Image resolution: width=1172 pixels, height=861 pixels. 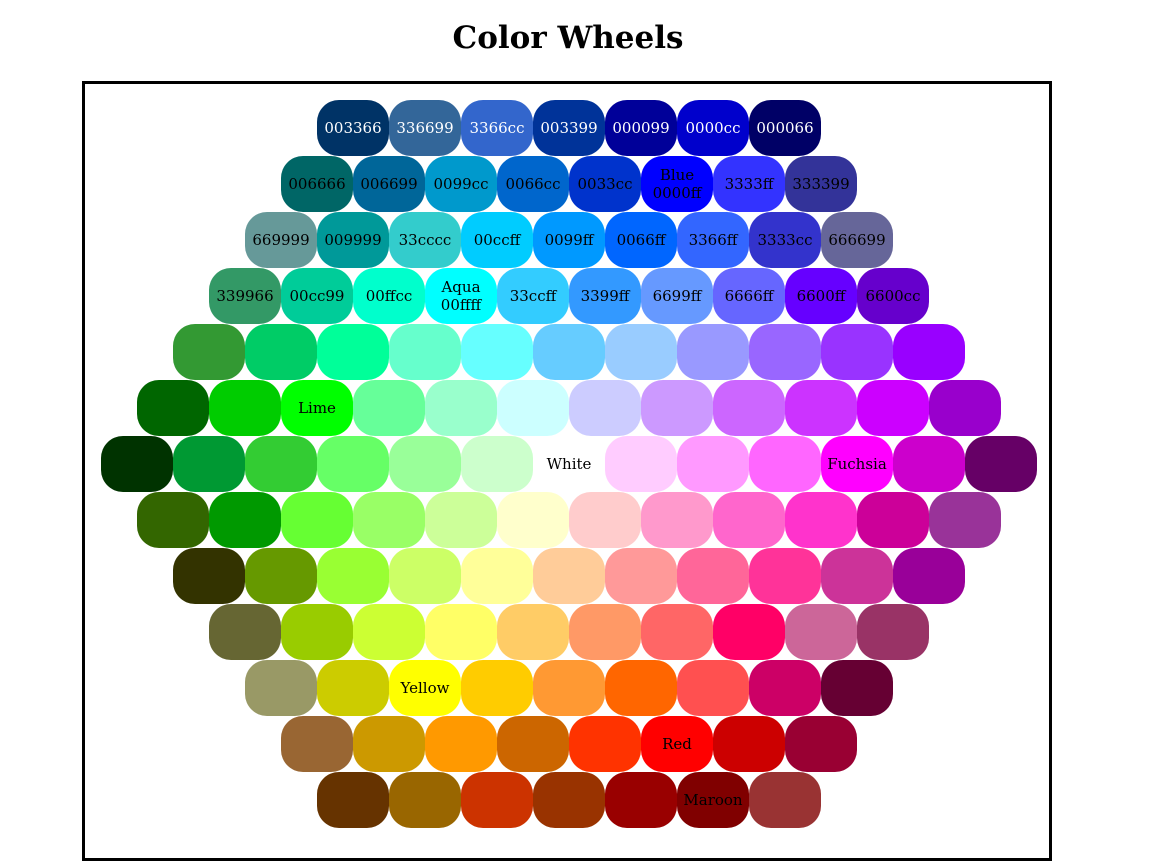 I want to click on color-swatch: 00ffcc, so click(x=389, y=296).